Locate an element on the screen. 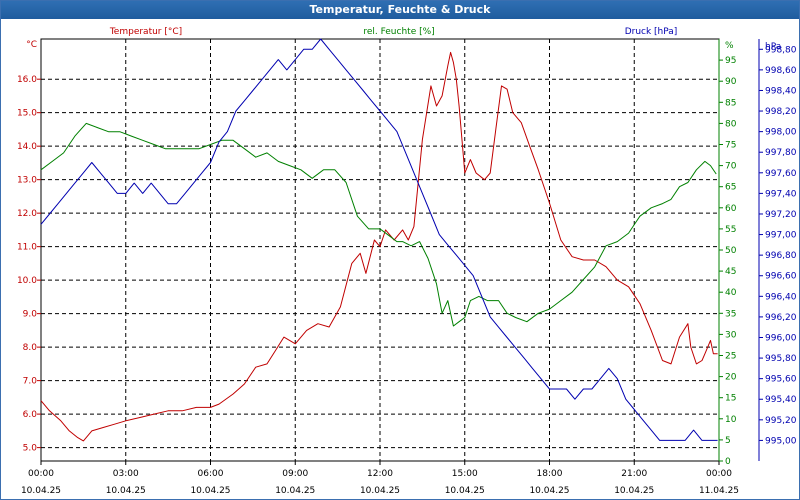 Image resolution: width=800 pixels, height=500 pixels. x-tick-label-time: 09:00 is located at coordinates (295, 474).